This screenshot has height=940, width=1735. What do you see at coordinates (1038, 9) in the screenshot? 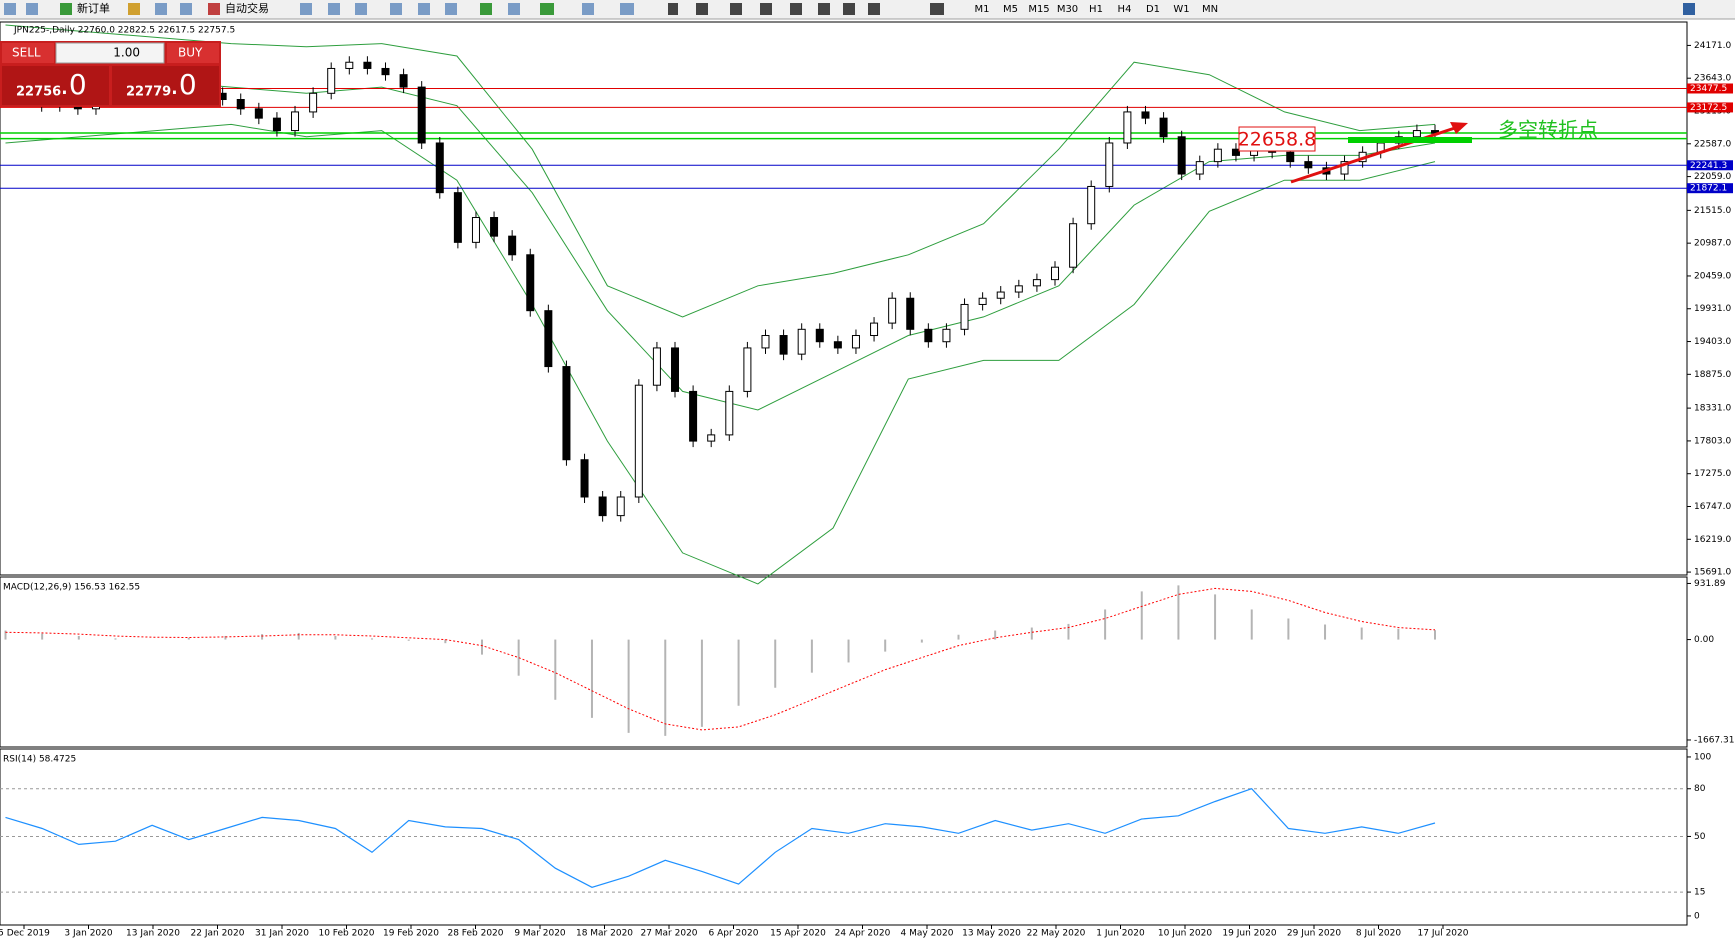
I see `period-button: M15` at bounding box center [1038, 9].